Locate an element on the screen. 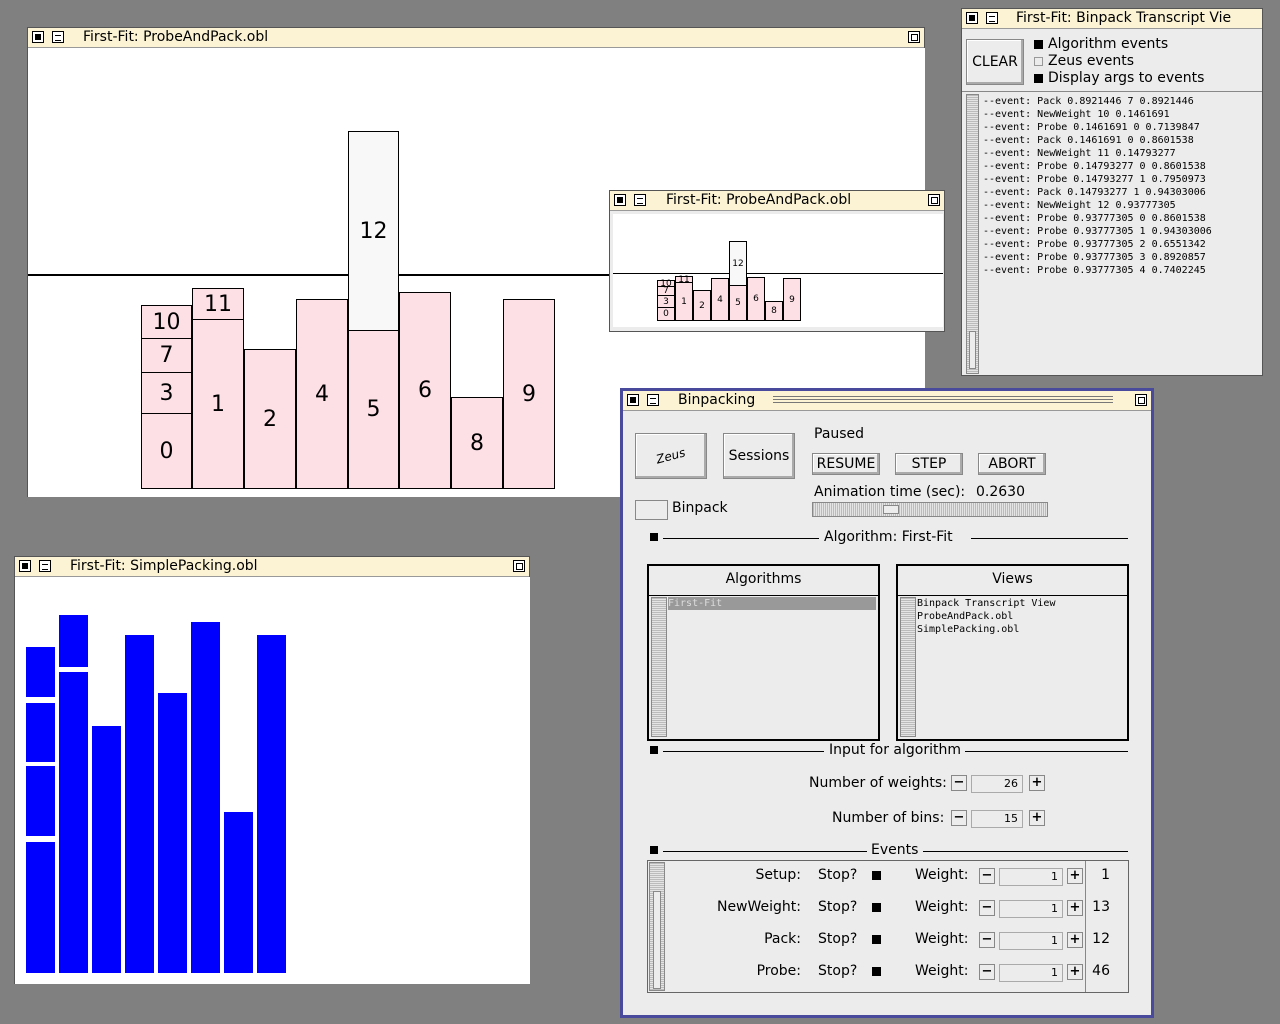 This screenshot has height=1024, width=1280. display-args-label: Display args to events is located at coordinates (1126, 78).